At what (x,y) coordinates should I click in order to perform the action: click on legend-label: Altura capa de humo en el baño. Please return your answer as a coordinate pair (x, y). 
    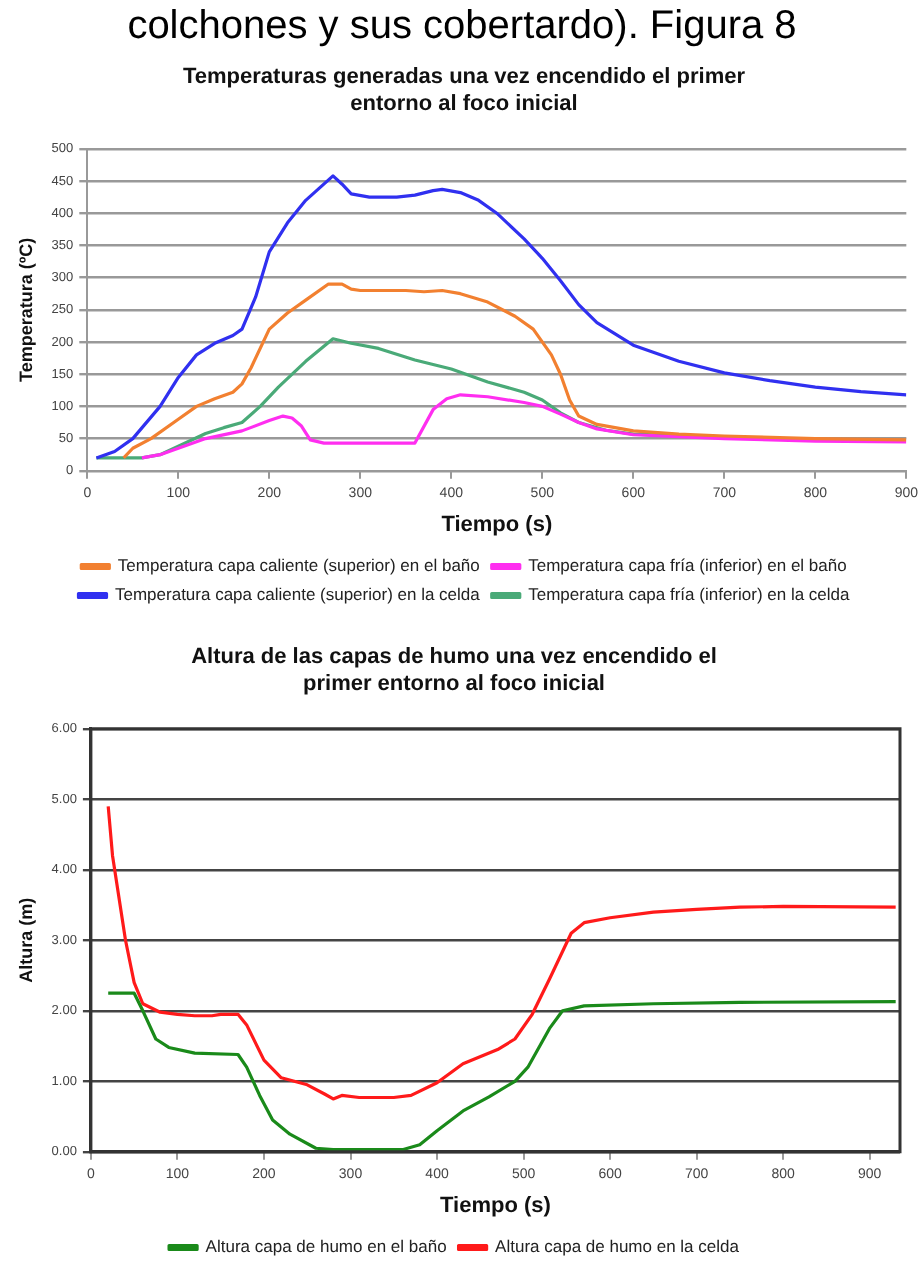
    Looking at the image, I should click on (326, 1246).